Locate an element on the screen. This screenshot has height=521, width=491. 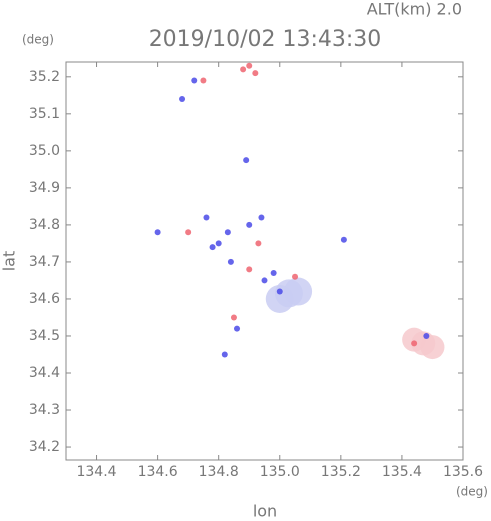
y-axis-label: lat is located at coordinates (9, 261).